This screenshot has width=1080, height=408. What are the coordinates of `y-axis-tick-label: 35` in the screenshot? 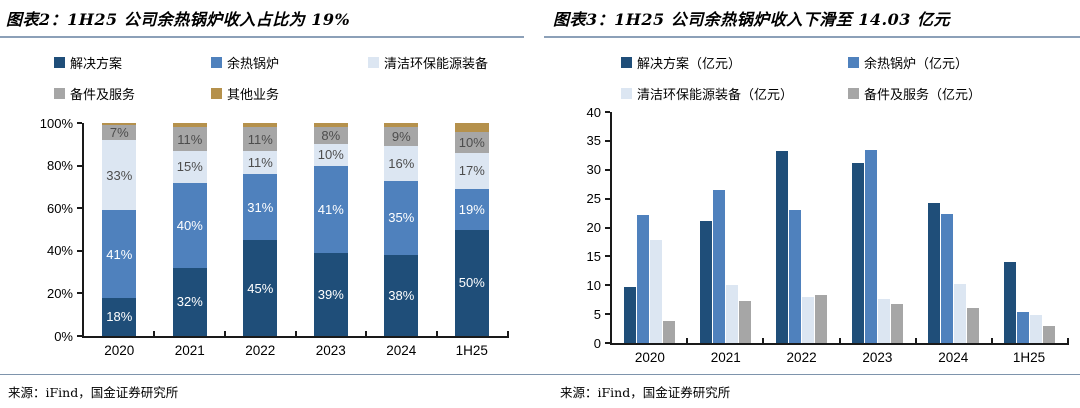 It's located at (593, 141).